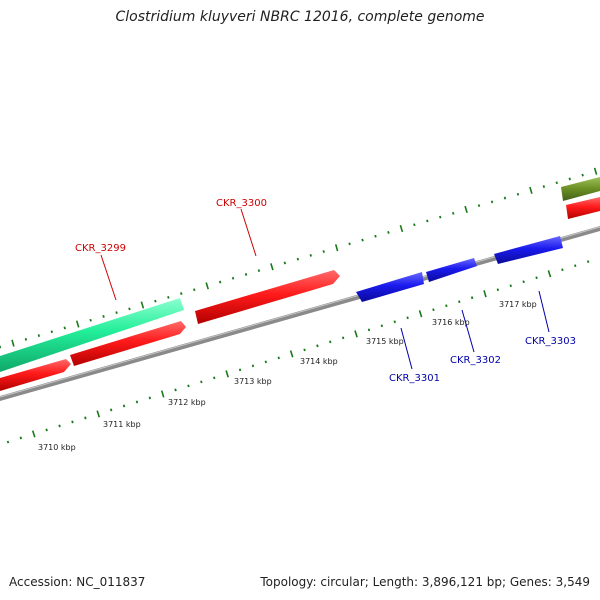 Image resolution: width=600 pixels, height=600 pixels. Describe the element at coordinates (35, 375) in the screenshot. I see `gene-forward-left` at that location.